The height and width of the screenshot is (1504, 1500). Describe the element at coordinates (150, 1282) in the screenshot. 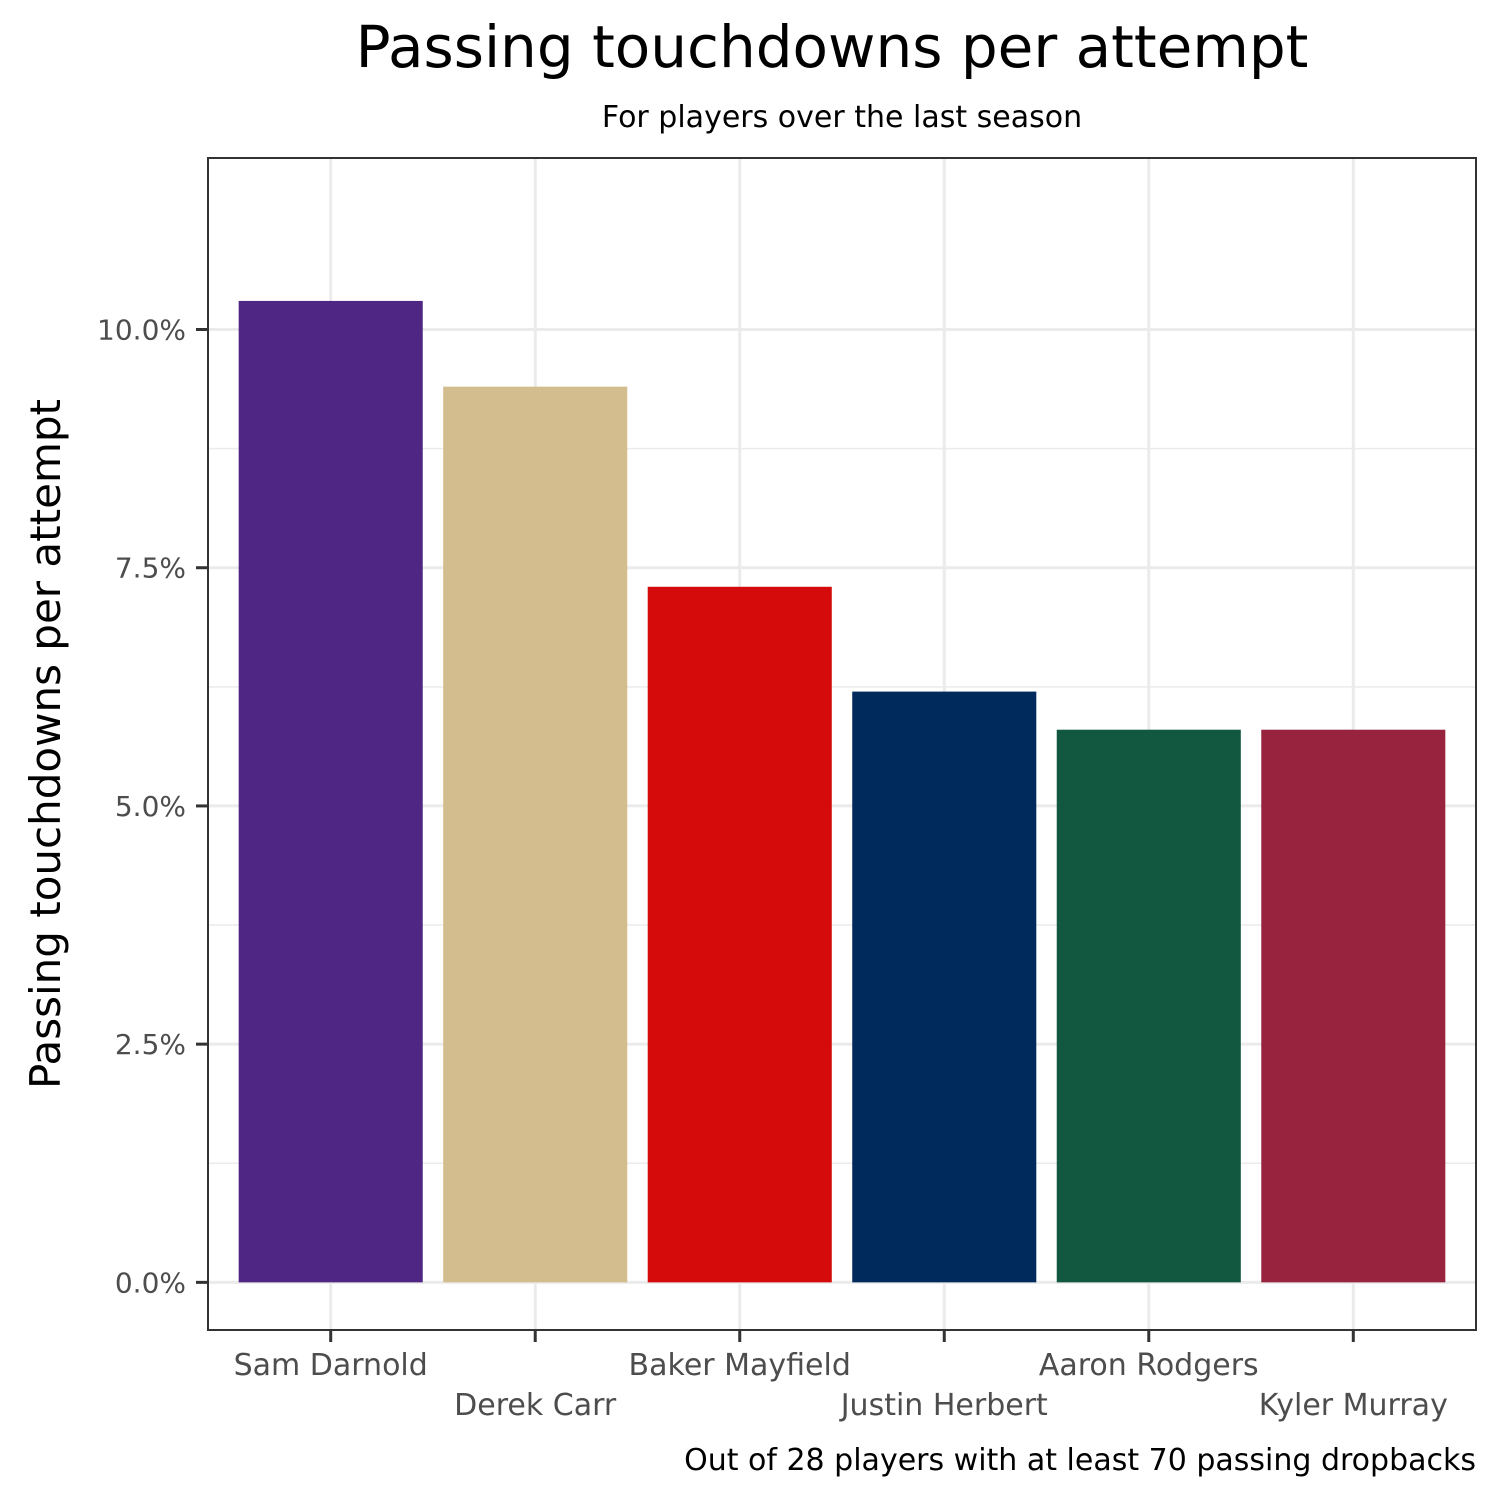

I see `y-tick-label: 0.0%` at that location.